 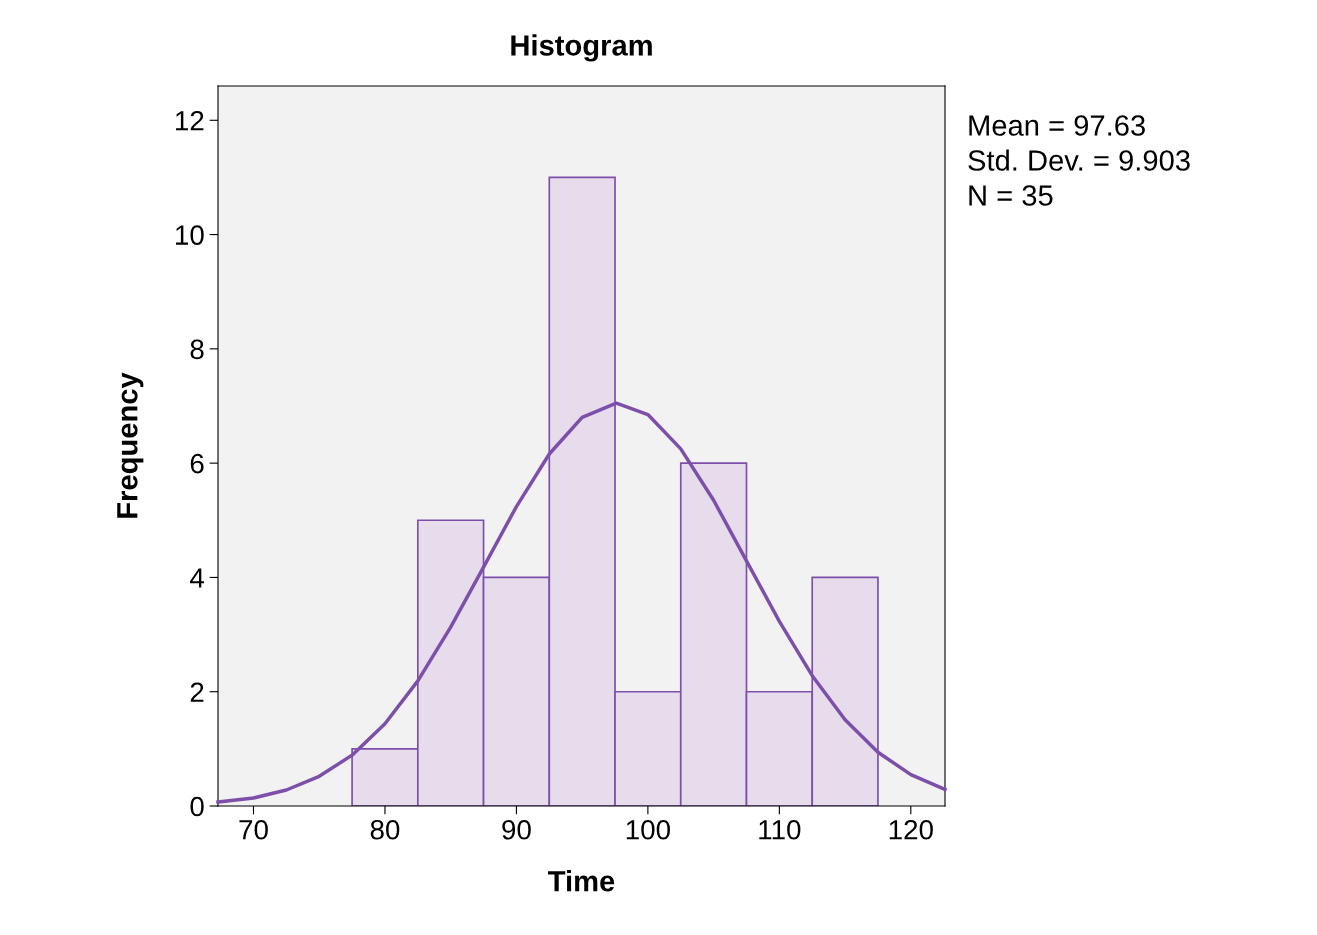 What do you see at coordinates (190, 120) in the screenshot?
I see `y-tick-label: 12` at bounding box center [190, 120].